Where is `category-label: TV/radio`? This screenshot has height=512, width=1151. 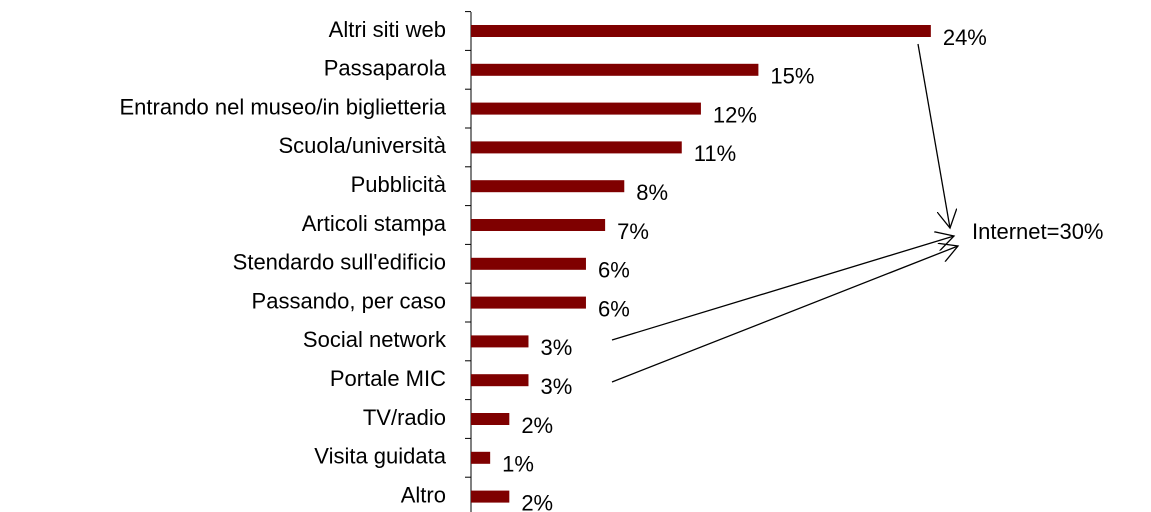
category-label: TV/radio is located at coordinates (404, 417).